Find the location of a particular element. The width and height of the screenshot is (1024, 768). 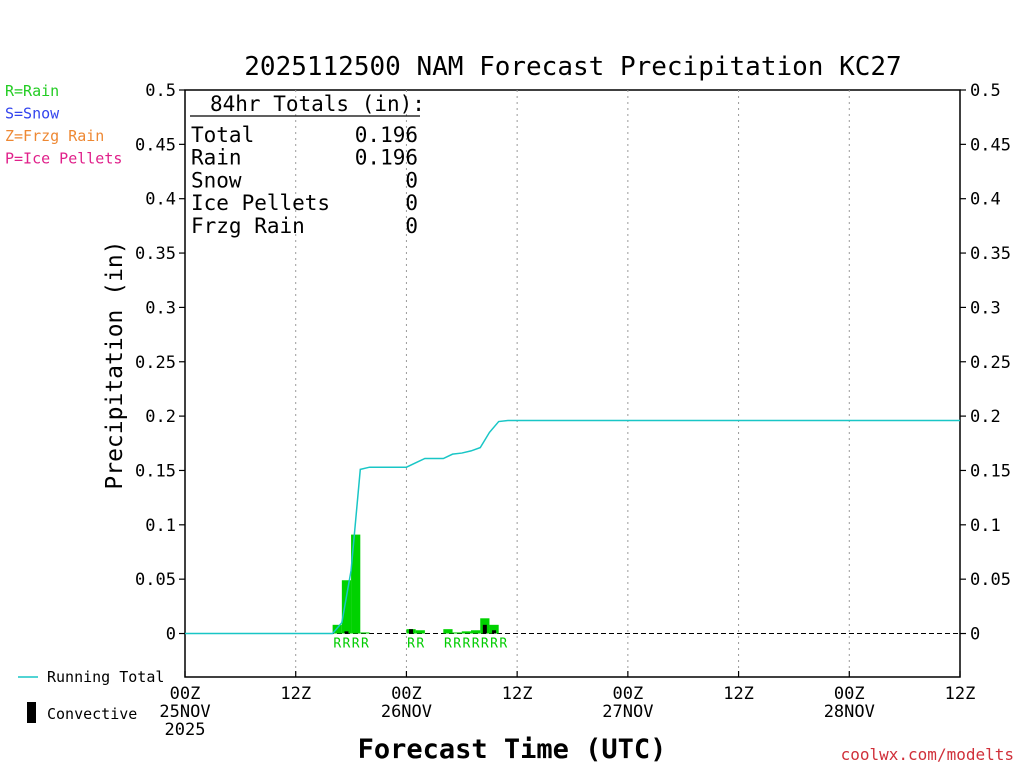

y-tick-label-right: 0.45 is located at coordinates (990, 145).